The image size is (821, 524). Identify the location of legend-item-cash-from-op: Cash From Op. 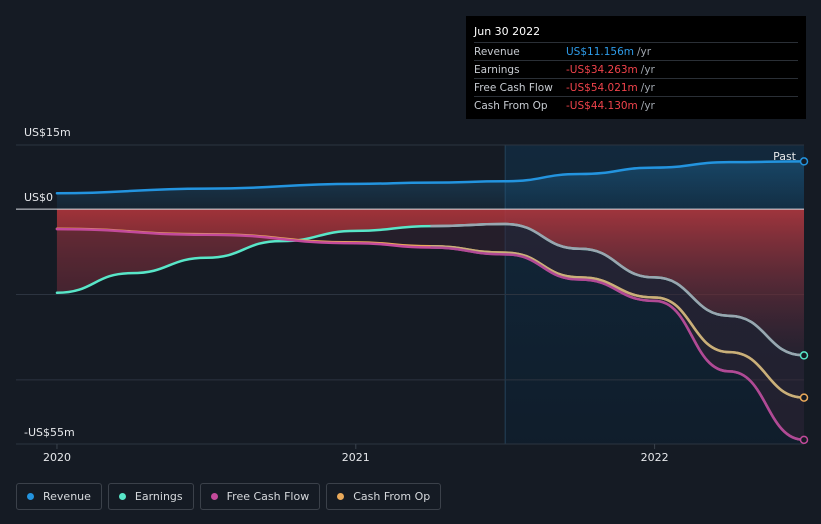
(384, 496).